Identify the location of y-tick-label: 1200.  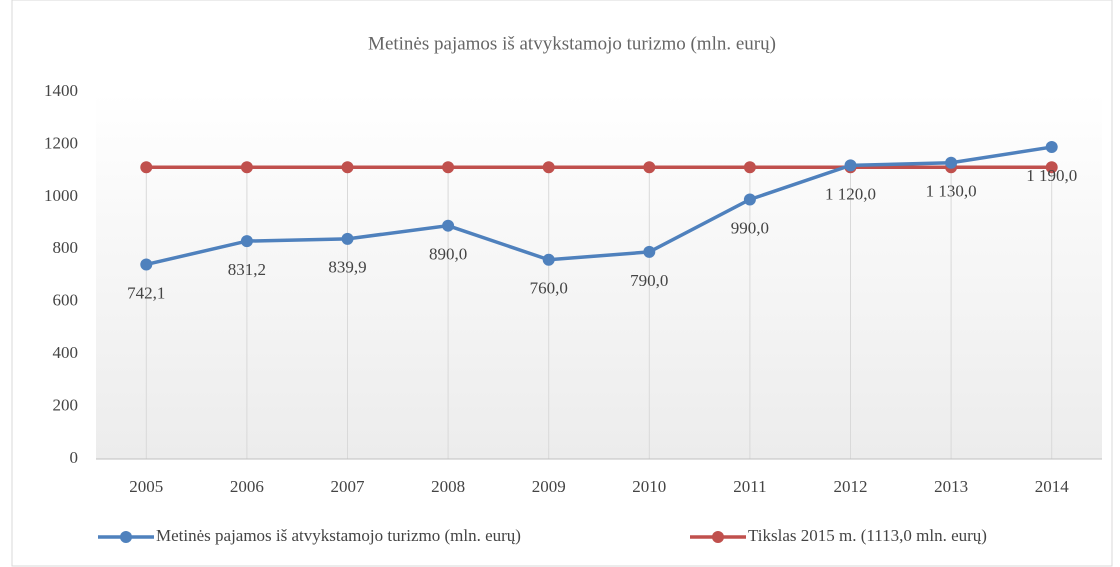
(61, 142).